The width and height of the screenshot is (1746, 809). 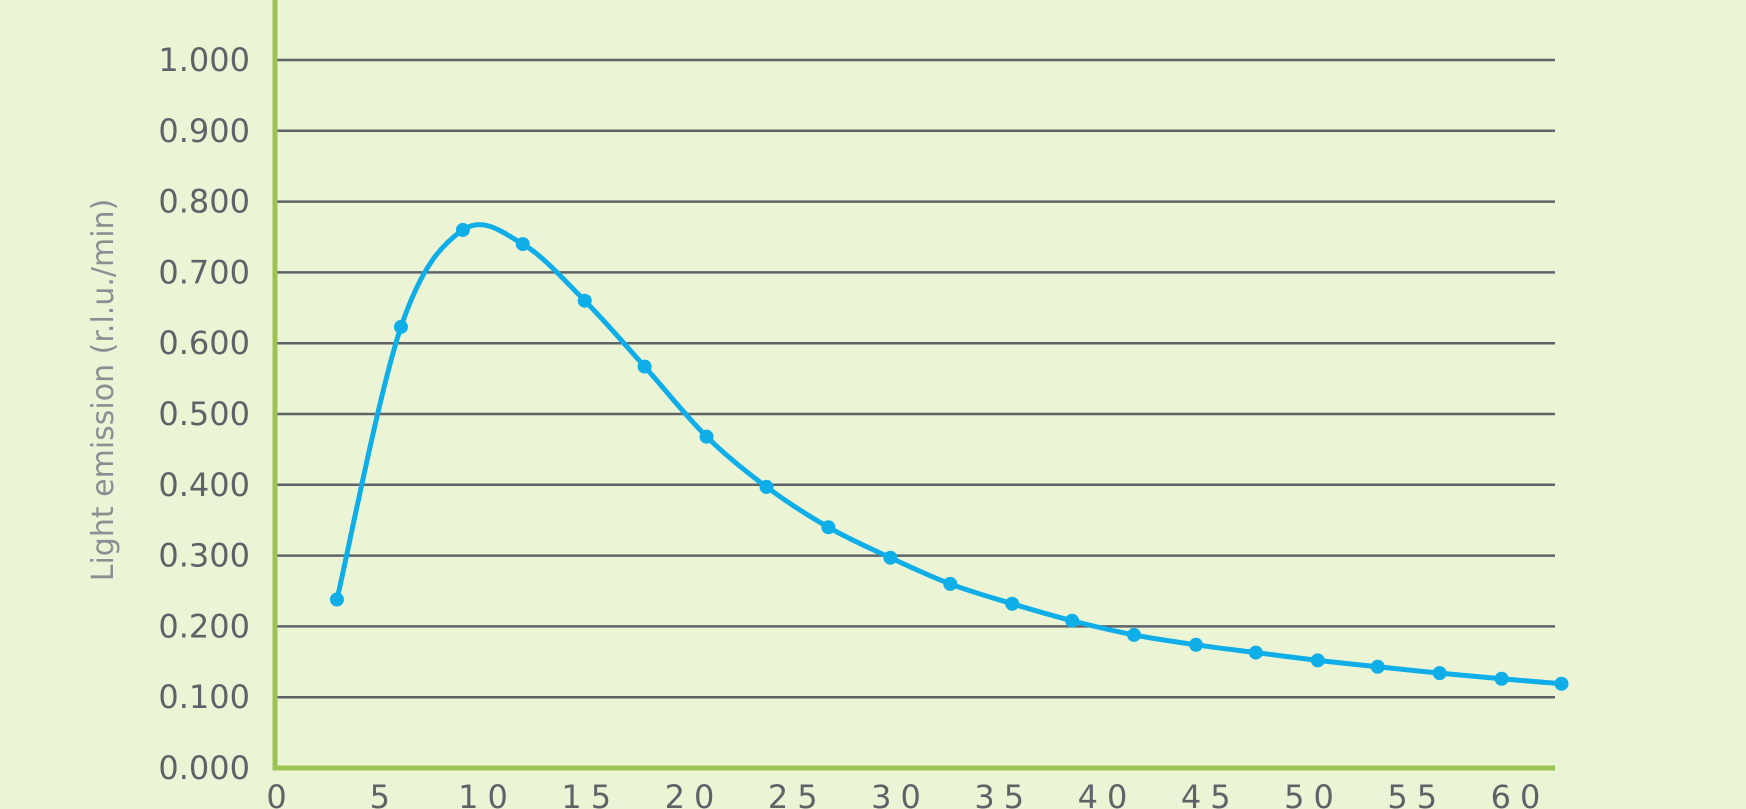 What do you see at coordinates (1003, 793) in the screenshot?
I see `x-tick-label: 35` at bounding box center [1003, 793].